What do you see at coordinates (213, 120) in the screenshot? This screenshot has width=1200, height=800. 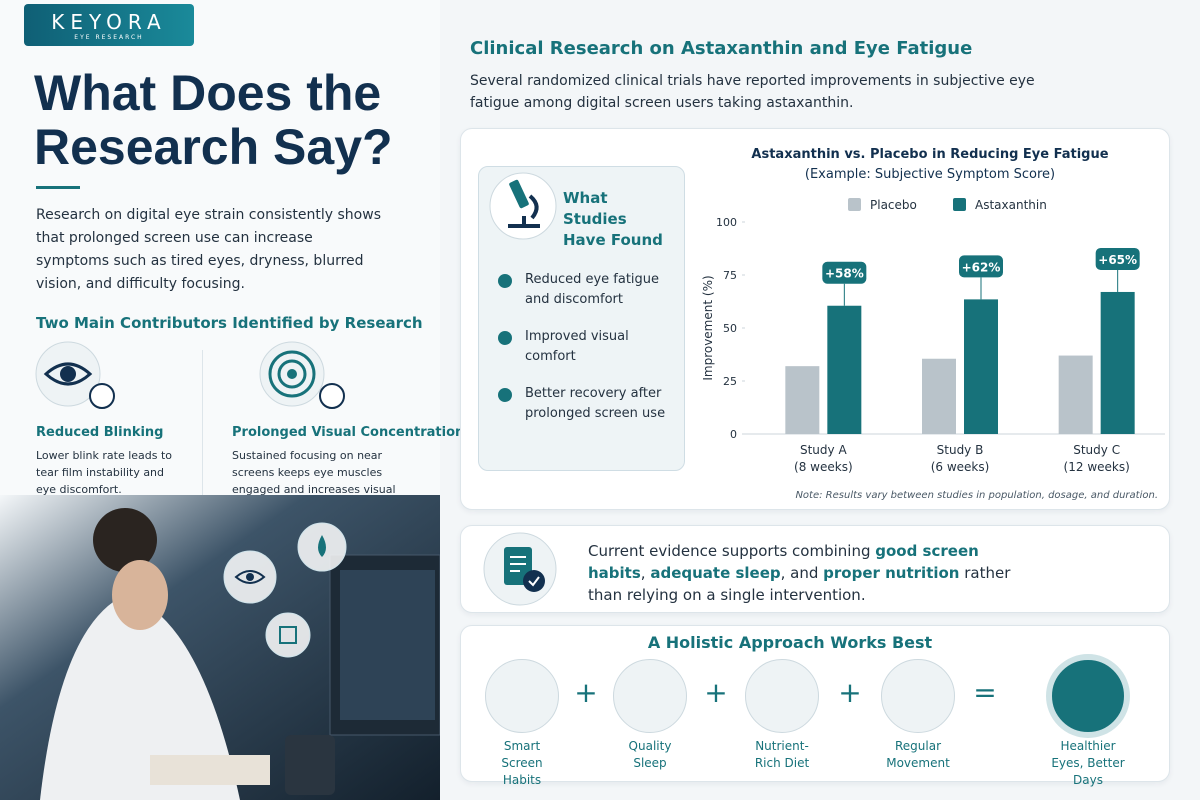 I see `page-title: What Does the Research Say?` at bounding box center [213, 120].